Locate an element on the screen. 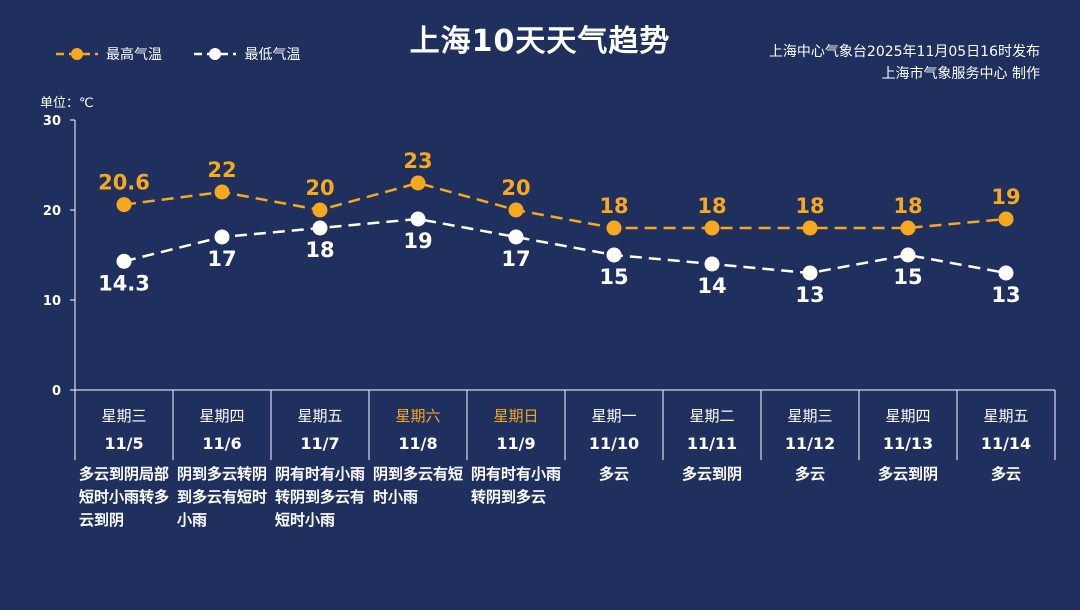 This screenshot has height=610, width=1080. weekday-label: 星期六 is located at coordinates (418, 416).